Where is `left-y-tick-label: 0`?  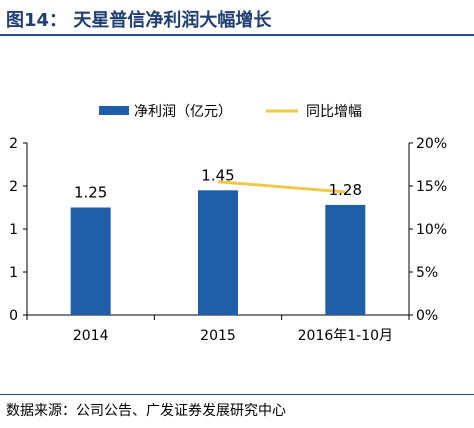
left-y-tick-label: 0 is located at coordinates (13, 316).